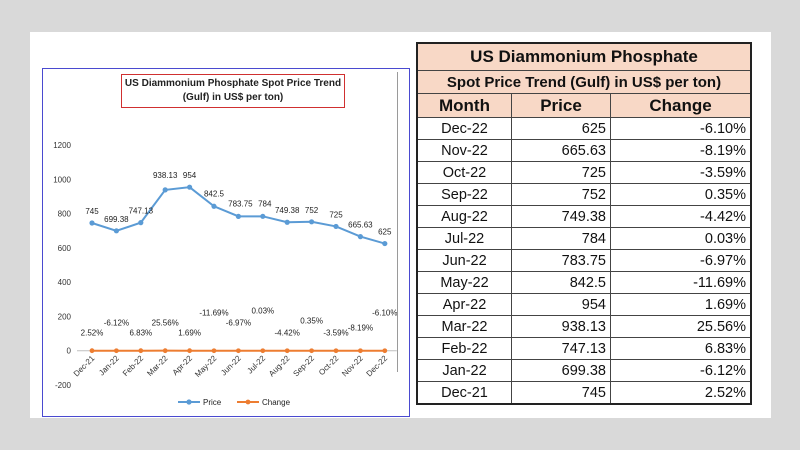 The image size is (800, 450). What do you see at coordinates (84, 365) in the screenshot?
I see `x-tick-label: Dec-21` at bounding box center [84, 365].